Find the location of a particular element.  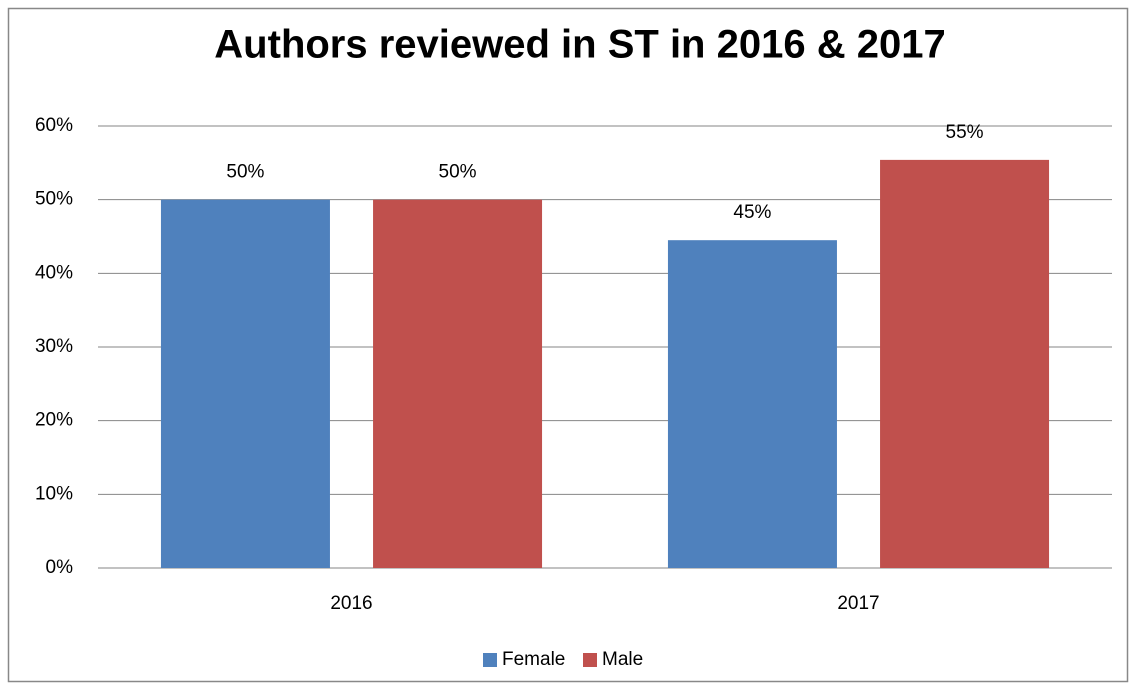

legend-label: Female is located at coordinates (533, 659).